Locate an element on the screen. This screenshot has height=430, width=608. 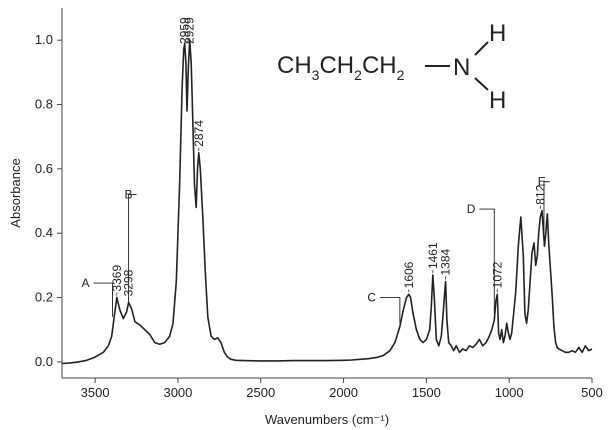
peak-value: 2959 is located at coordinates (185, 30).